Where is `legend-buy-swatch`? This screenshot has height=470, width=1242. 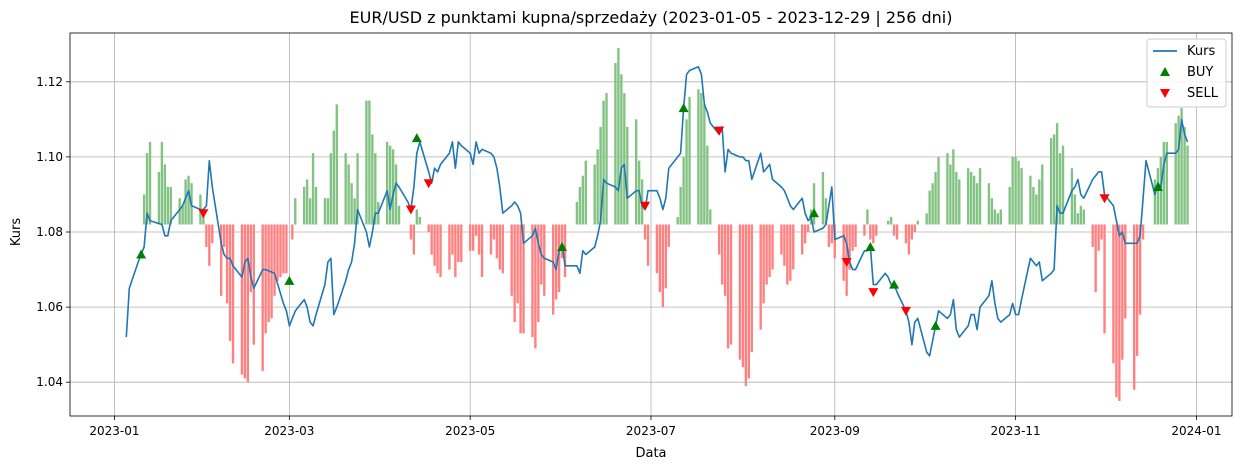 legend-buy-swatch is located at coordinates (1165, 71).